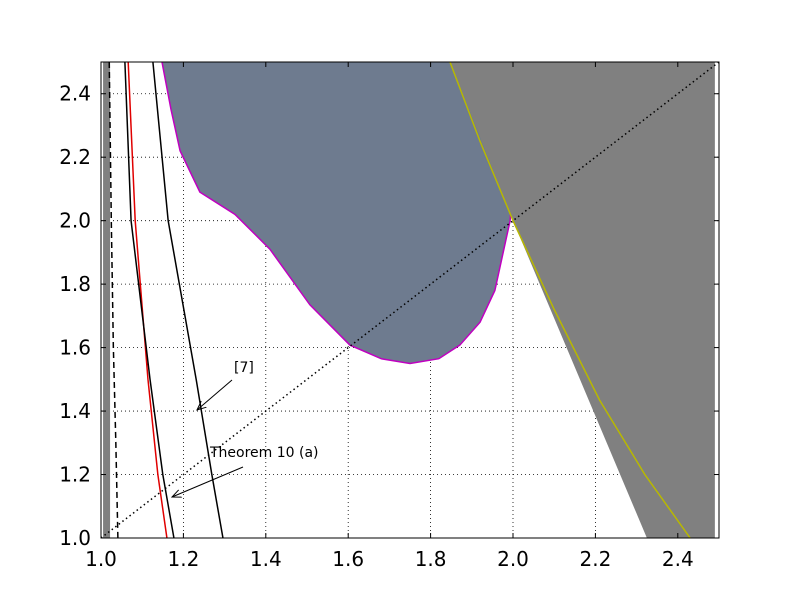 The image size is (800, 600). Describe the element at coordinates (75, 538) in the screenshot. I see `y-tick-label: 1.0` at that location.